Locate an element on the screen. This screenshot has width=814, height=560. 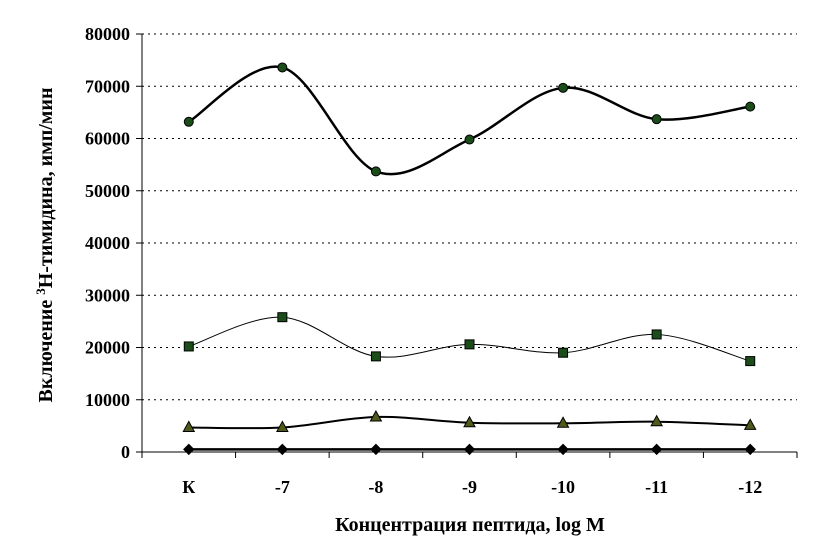
y-tick-label: 70000 is located at coordinates (107, 86).